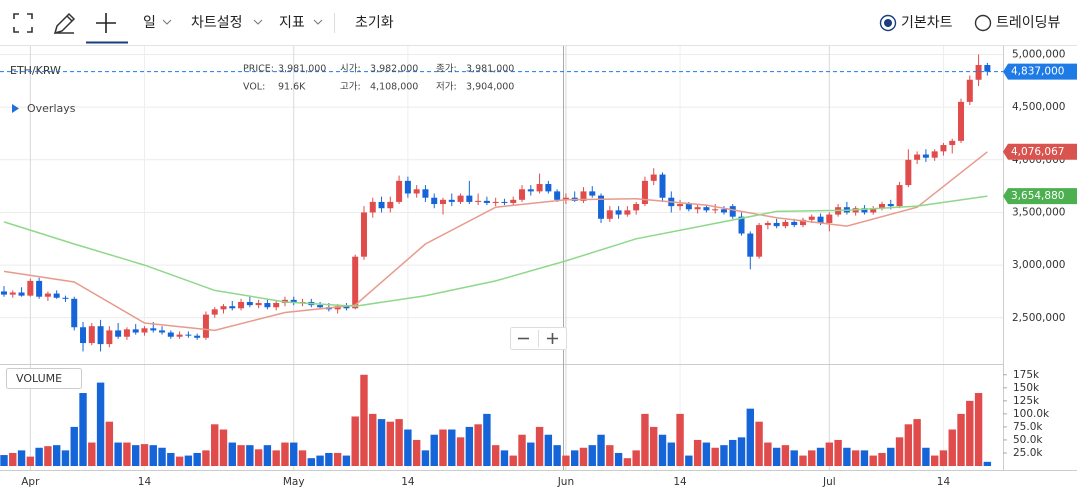  Describe the element at coordinates (1038, 212) in the screenshot. I see `y-tick-label: 3,500,000` at that location.